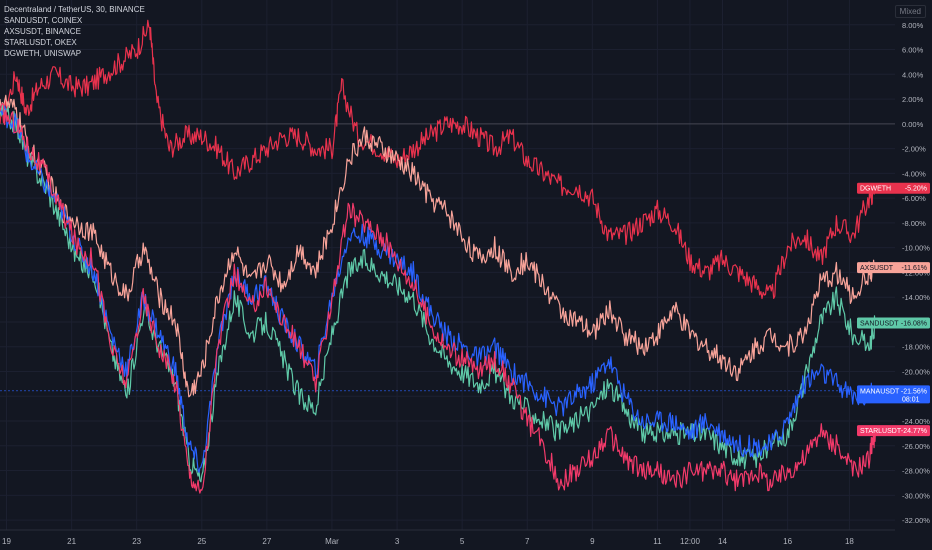 Image resolution: width=932 pixels, height=550 pixels. What do you see at coordinates (849, 541) in the screenshot?
I see `x-tick-label: 18` at bounding box center [849, 541].